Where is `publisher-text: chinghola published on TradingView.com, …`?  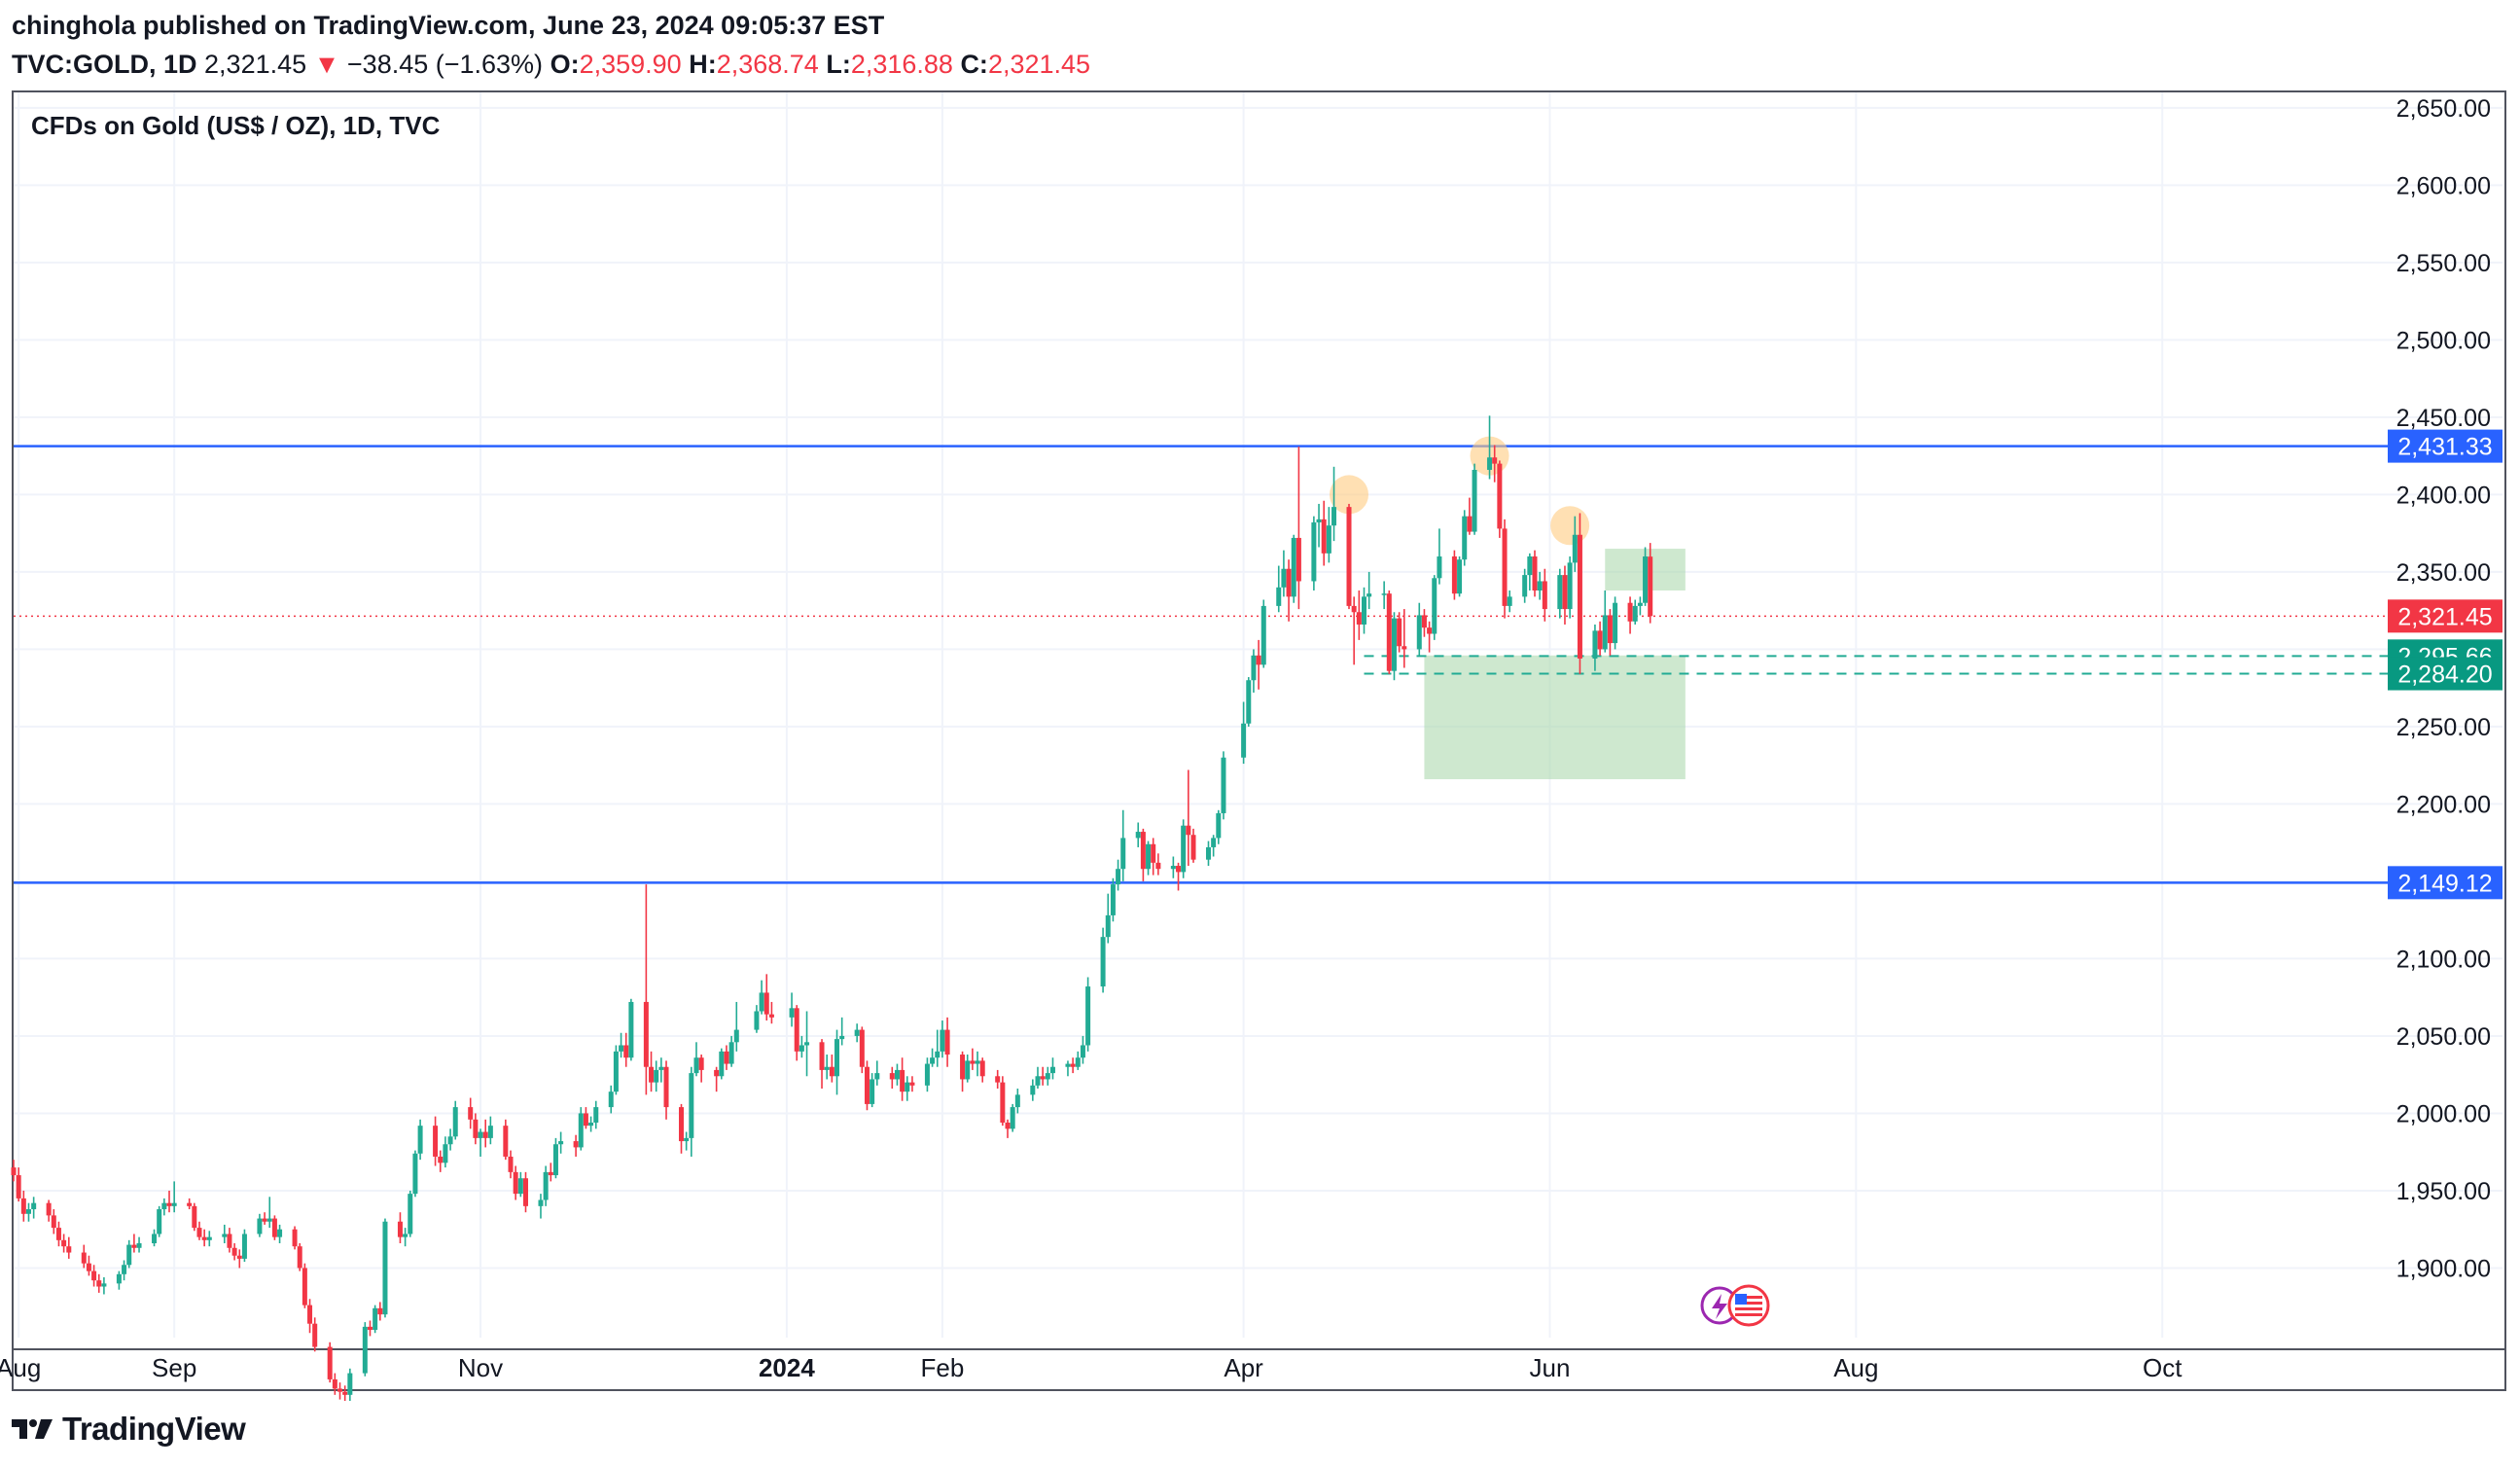 publisher-text: chinghola published on TradingView.com, … is located at coordinates (448, 25).